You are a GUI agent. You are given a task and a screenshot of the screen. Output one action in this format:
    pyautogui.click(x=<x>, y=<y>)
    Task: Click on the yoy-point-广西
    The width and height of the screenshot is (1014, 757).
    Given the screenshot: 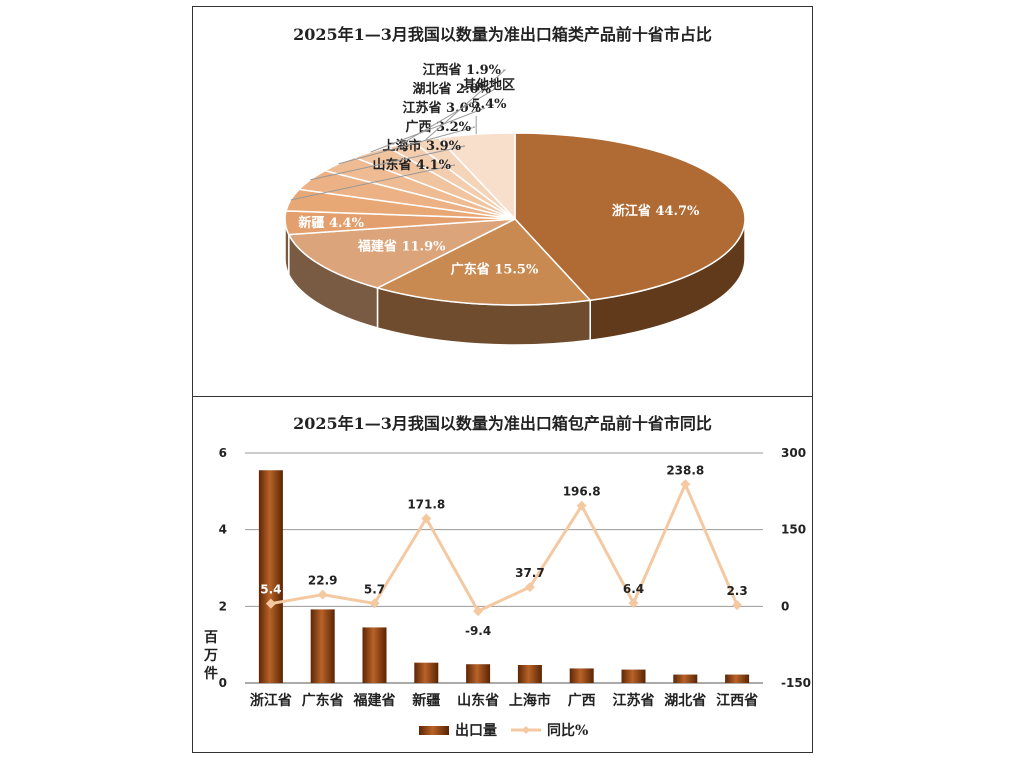 What is the action you would take?
    pyautogui.click(x=581, y=505)
    